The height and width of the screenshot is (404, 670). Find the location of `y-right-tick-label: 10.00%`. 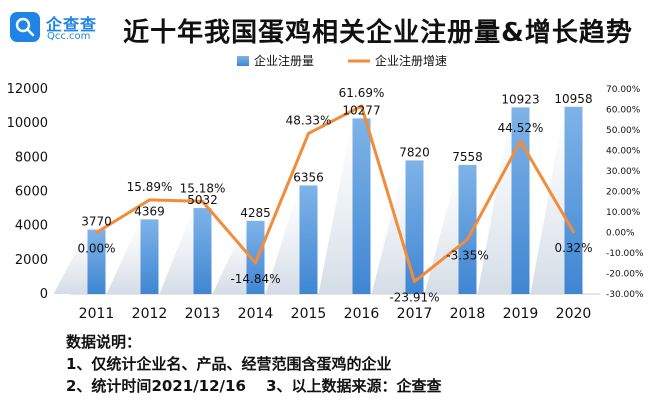

y-right-tick-label: 10.00% is located at coordinates (623, 213).